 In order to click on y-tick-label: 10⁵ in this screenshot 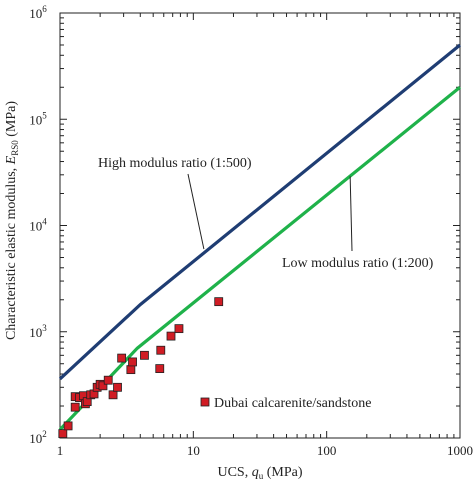, I will do `click(38, 118)`.